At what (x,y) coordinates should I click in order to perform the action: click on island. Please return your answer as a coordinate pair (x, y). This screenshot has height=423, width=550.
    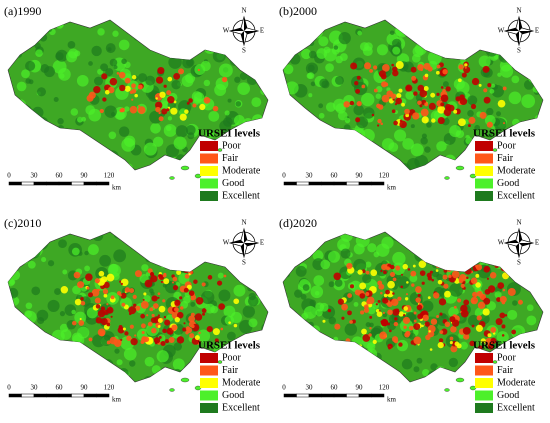
    Looking at the image, I should click on (447, 390).